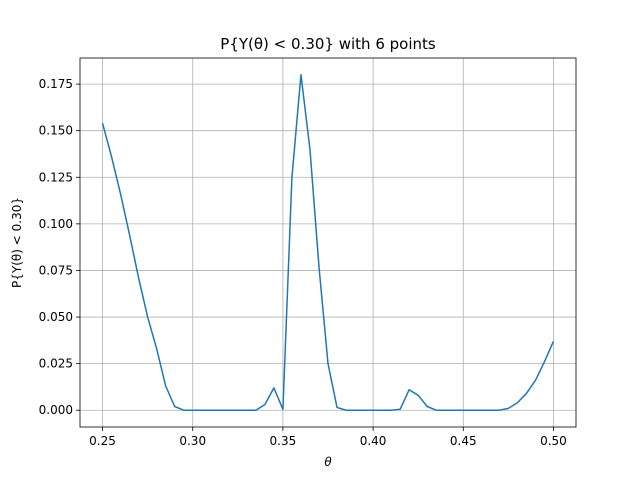  What do you see at coordinates (56, 364) in the screenshot?
I see `y-tick-label: 0.025` at bounding box center [56, 364].